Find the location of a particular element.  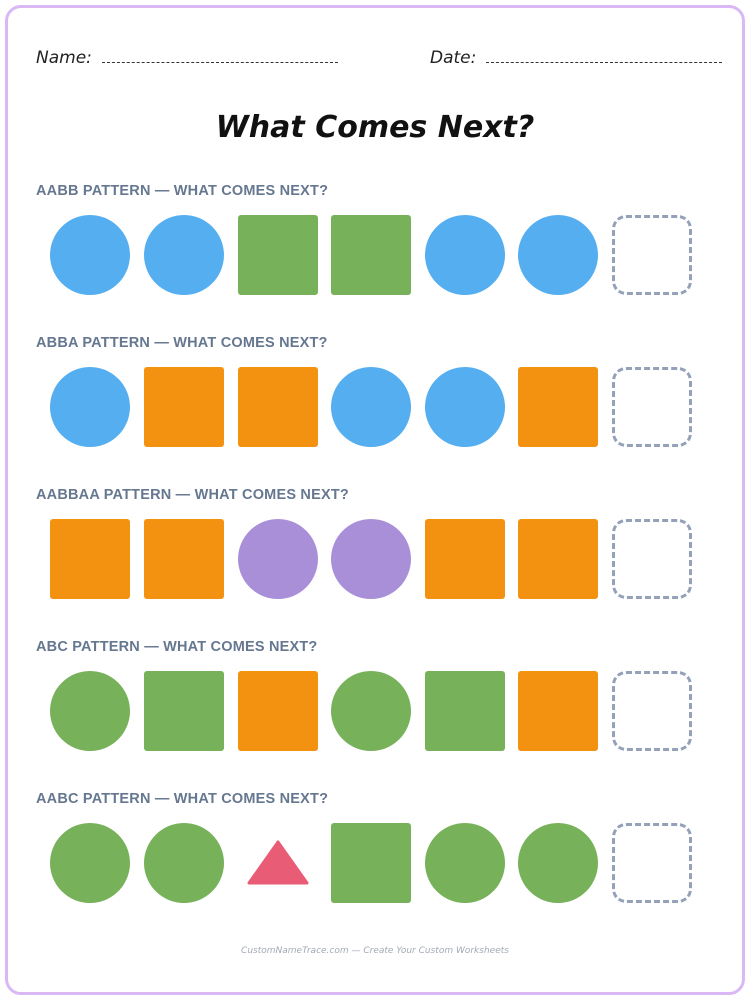

row-label: ABBA PATTERN — WHAT COMES NEXT? is located at coordinates (182, 343).